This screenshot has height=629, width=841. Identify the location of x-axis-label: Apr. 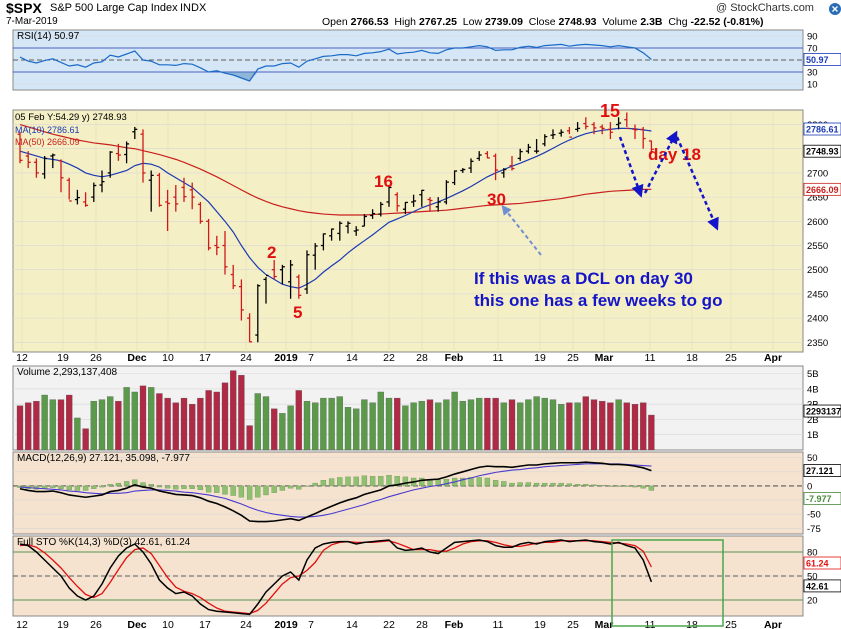
(773, 624).